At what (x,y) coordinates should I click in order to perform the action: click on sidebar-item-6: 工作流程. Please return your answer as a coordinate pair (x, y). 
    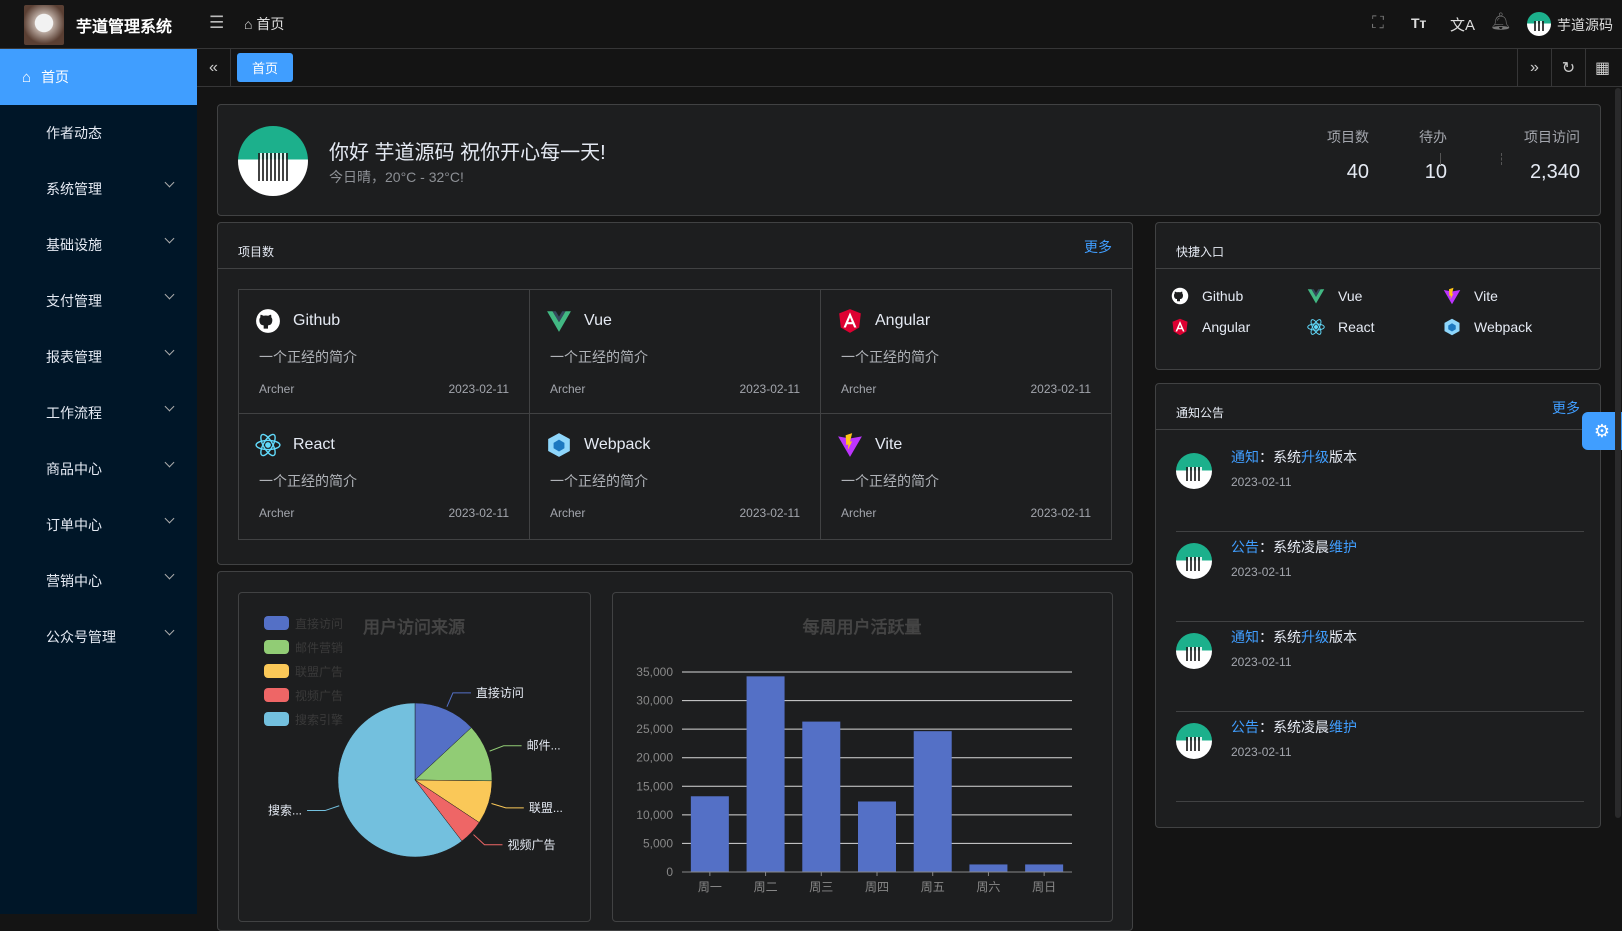
    Looking at the image, I should click on (98, 413).